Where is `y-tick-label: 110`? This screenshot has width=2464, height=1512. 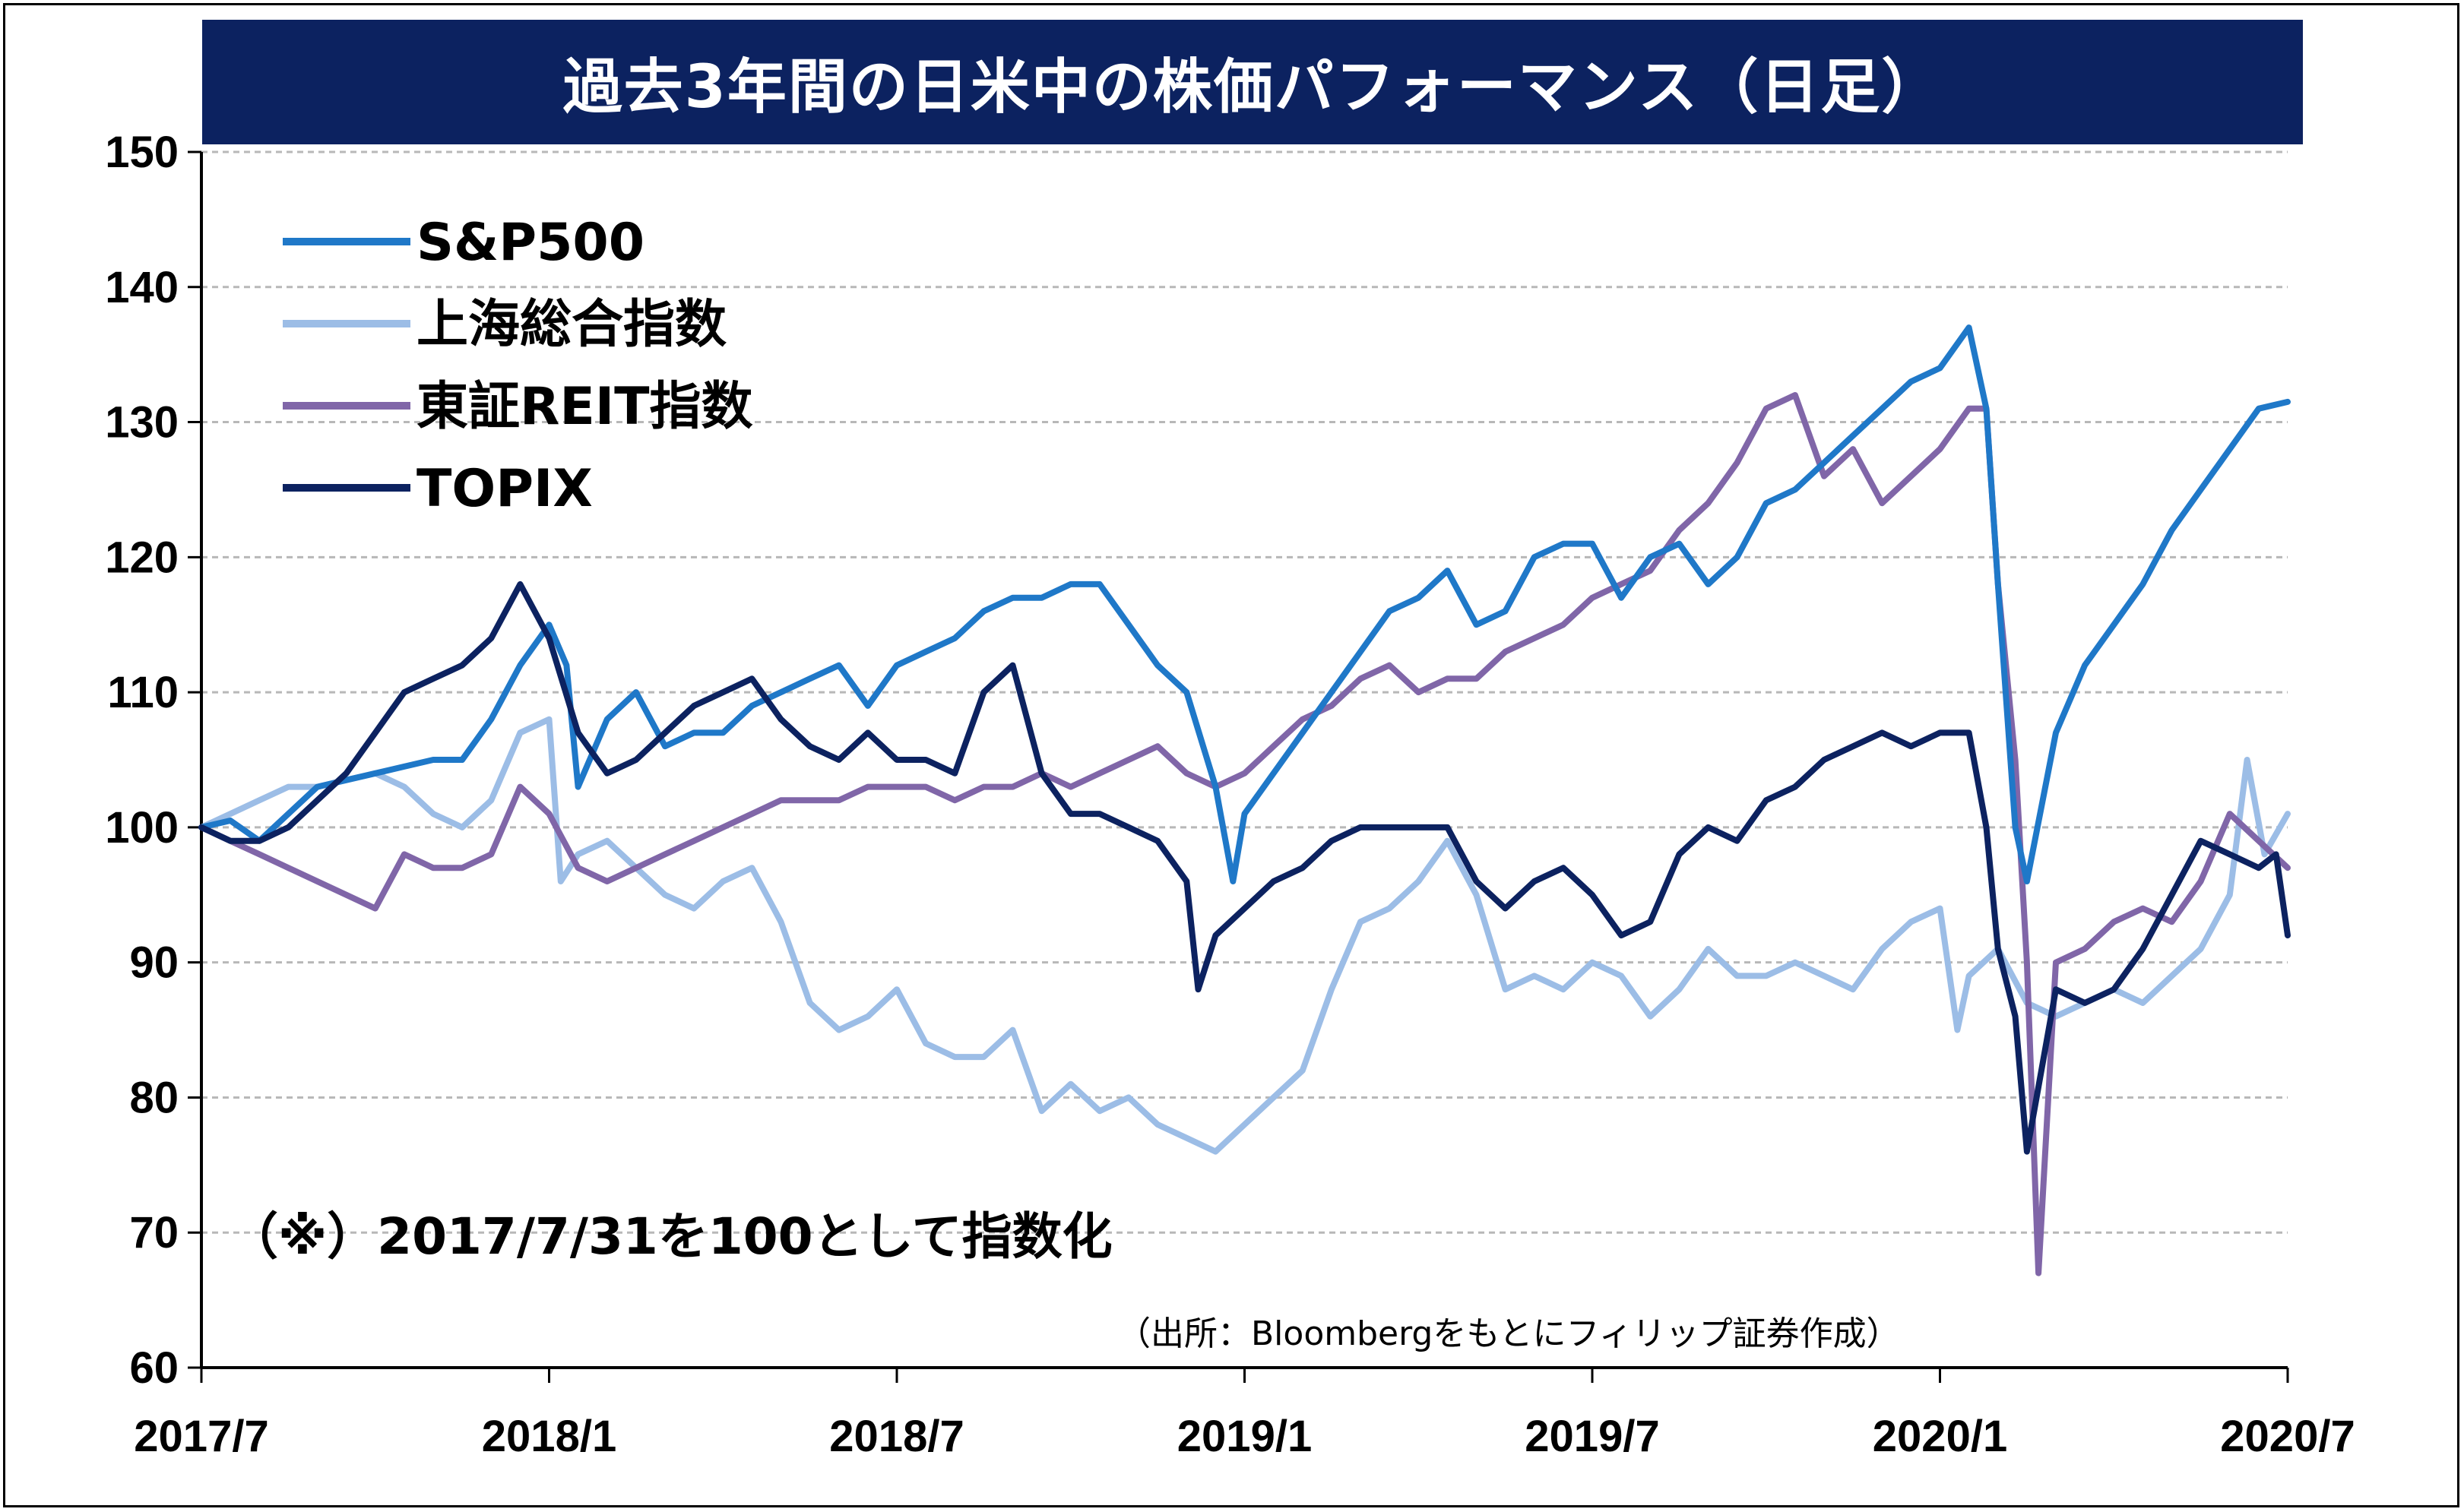 y-tick-label: 110 is located at coordinates (143, 692).